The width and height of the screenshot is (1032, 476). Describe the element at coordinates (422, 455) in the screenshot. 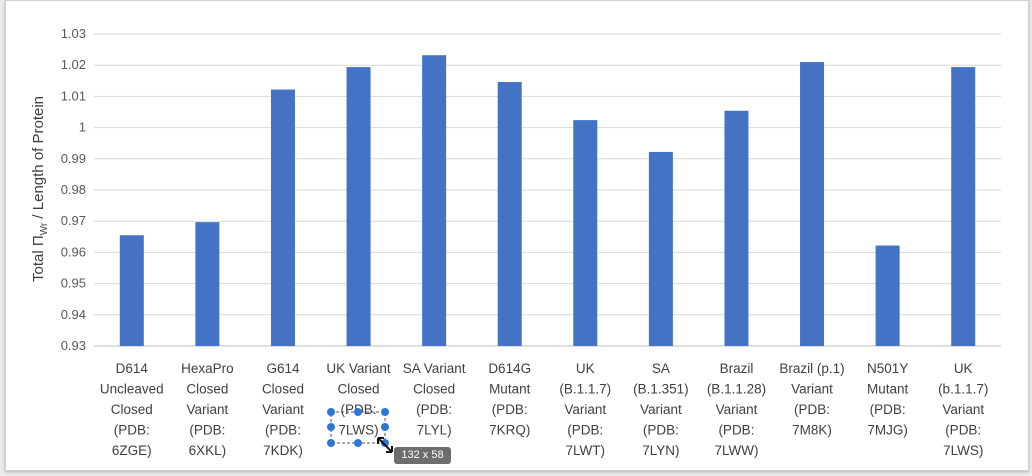

I see `size-badge: 132 x 58` at that location.